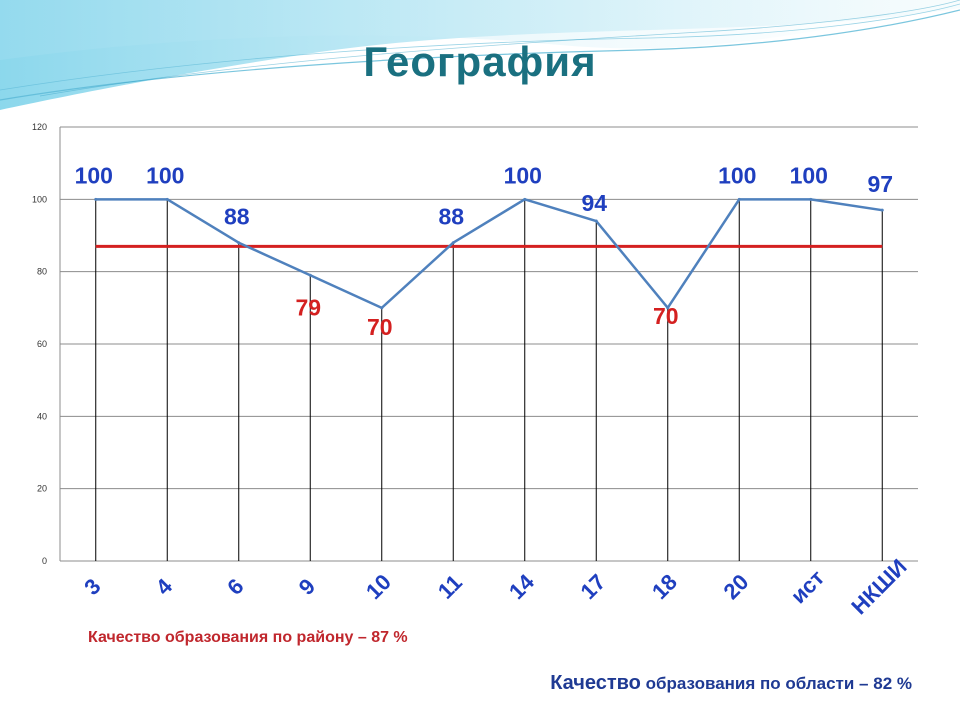  Describe the element at coordinates (595, 683) in the screenshot. I see `region-quality-note-word: Качество` at that location.